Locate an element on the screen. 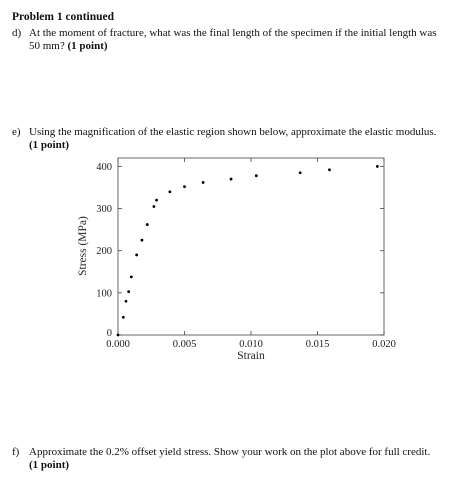 This screenshot has width=474, height=492. y-tick-label: 400 is located at coordinates (104, 167).